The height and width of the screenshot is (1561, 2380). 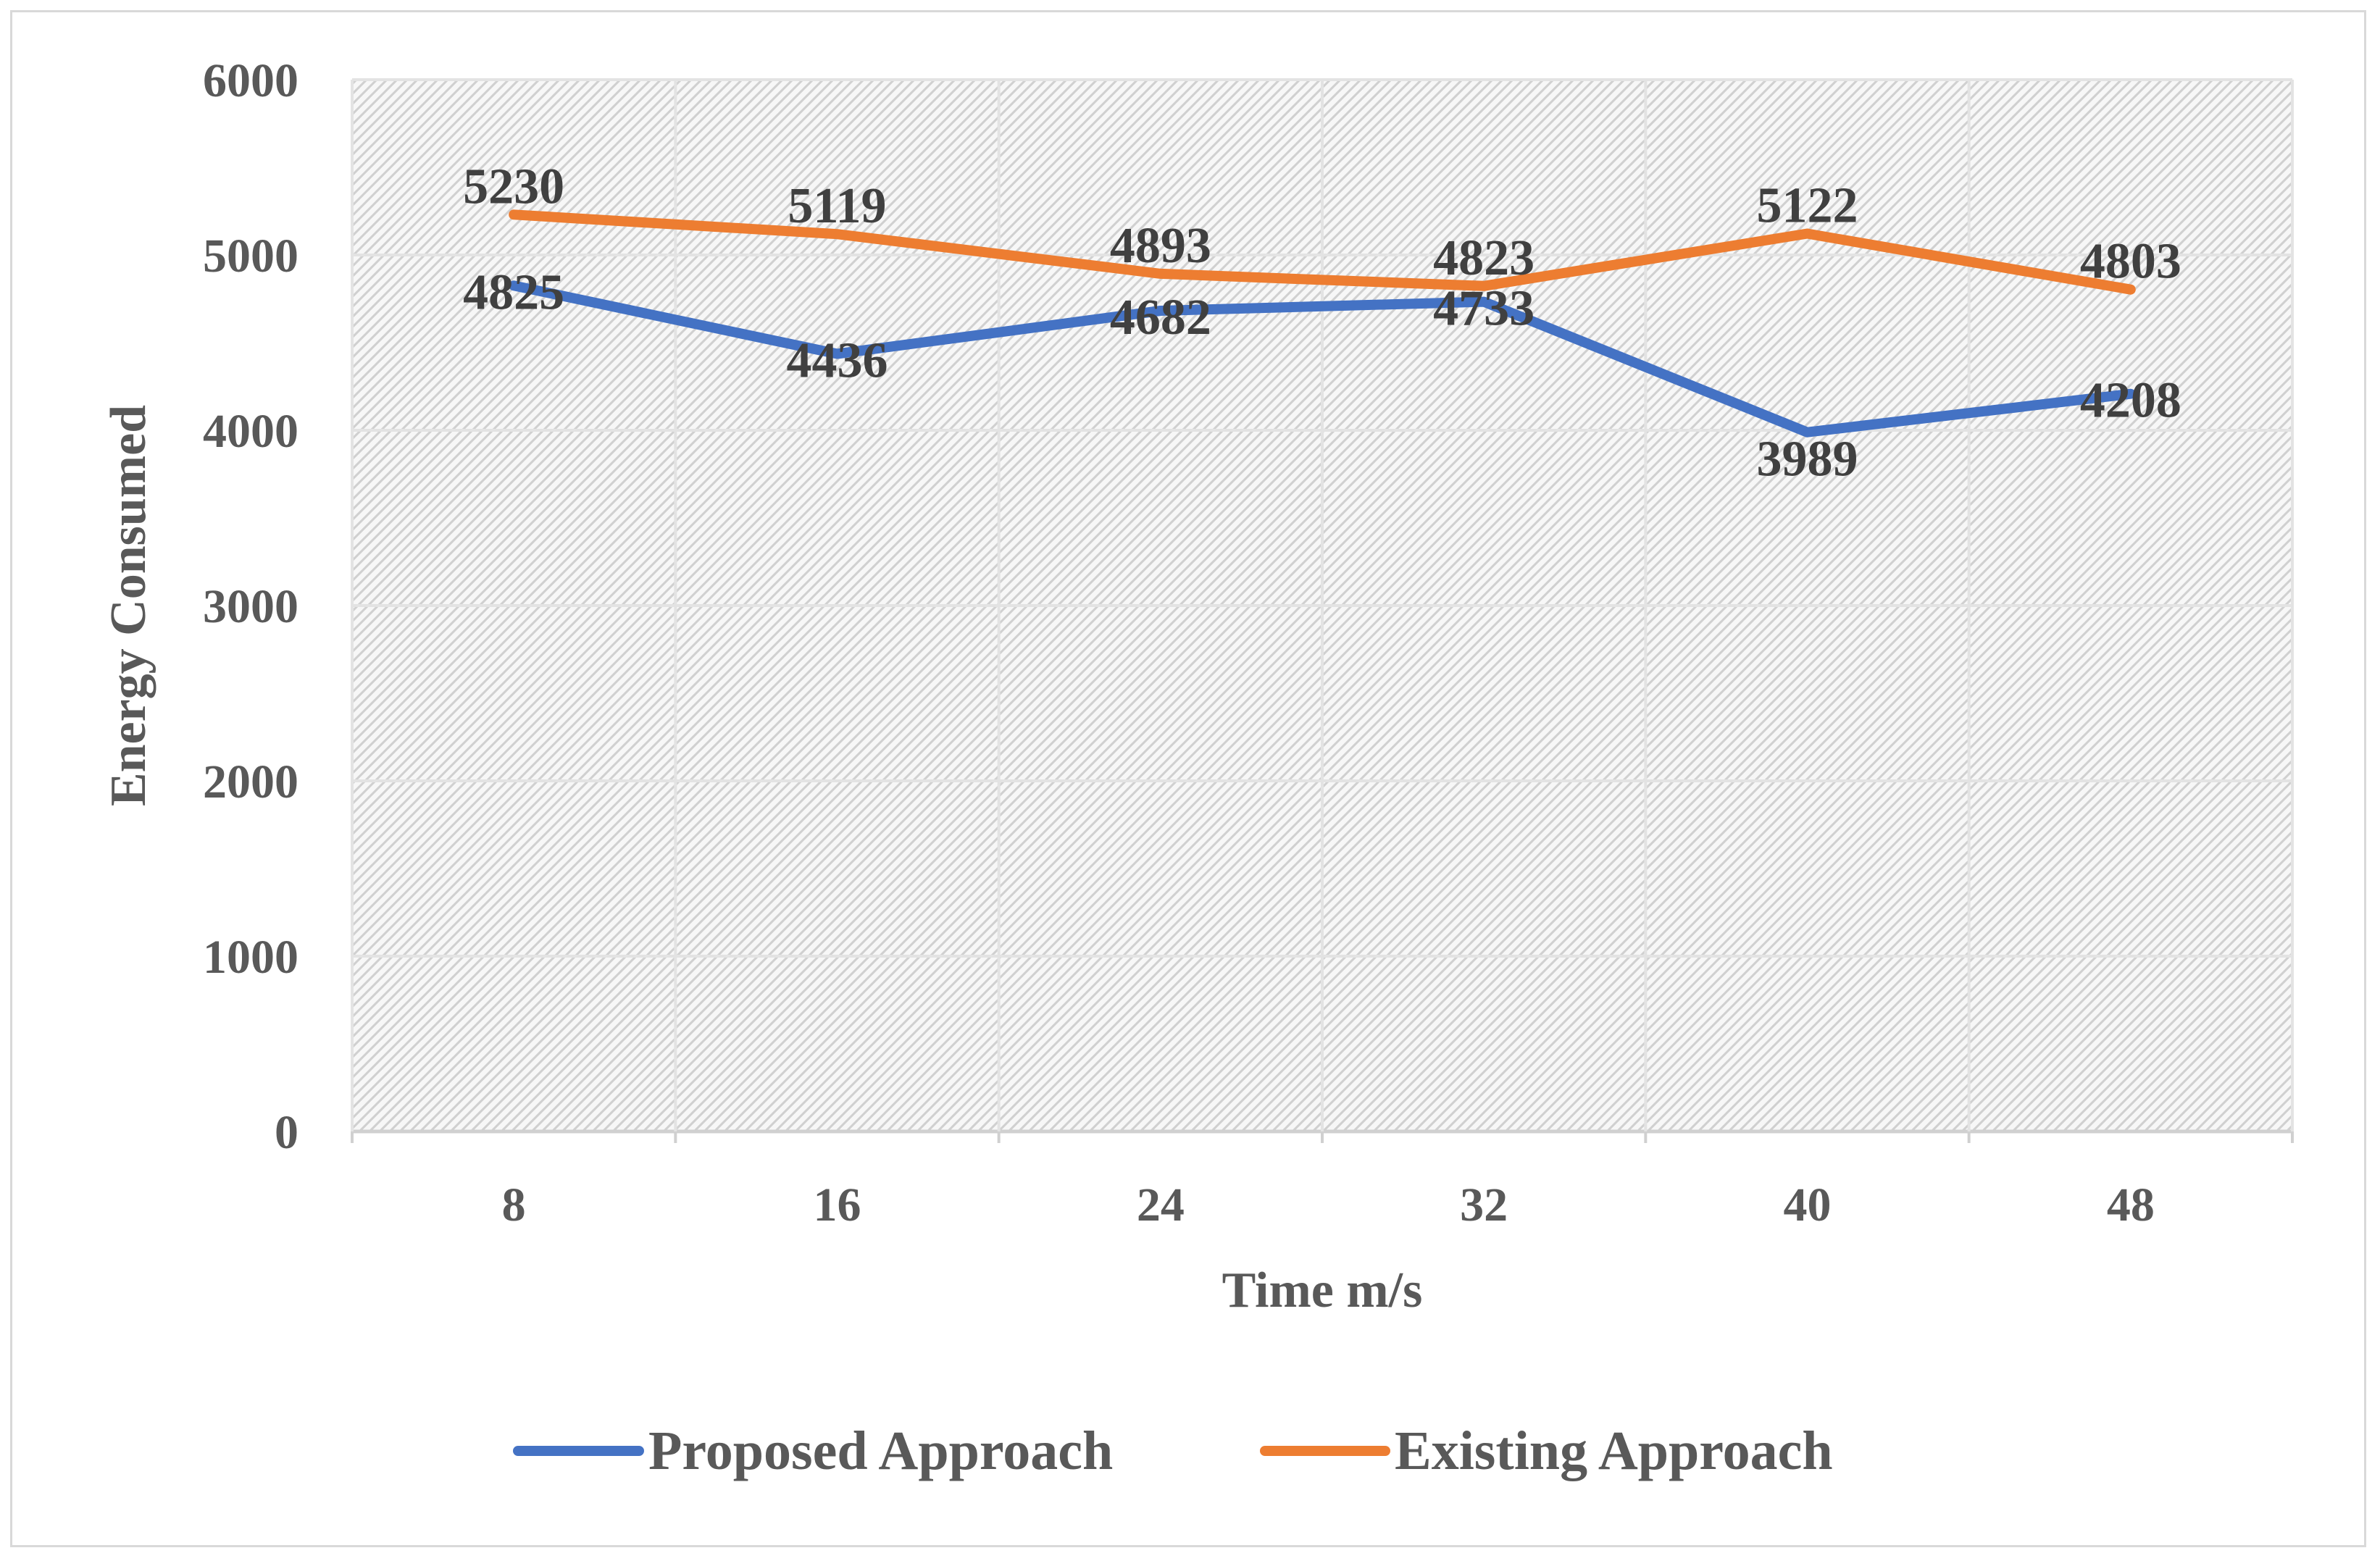 I want to click on y-axis: 0 1000 2000 3000 4000 5000 6000, so click(x=250, y=606).